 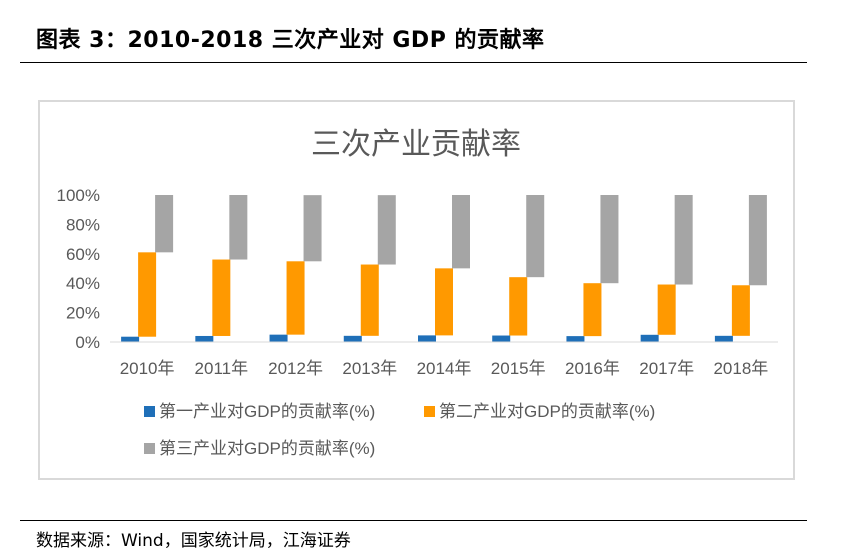 I want to click on y-axis: 0% 20% 40% 60% 80% 100%, so click(x=78, y=269).